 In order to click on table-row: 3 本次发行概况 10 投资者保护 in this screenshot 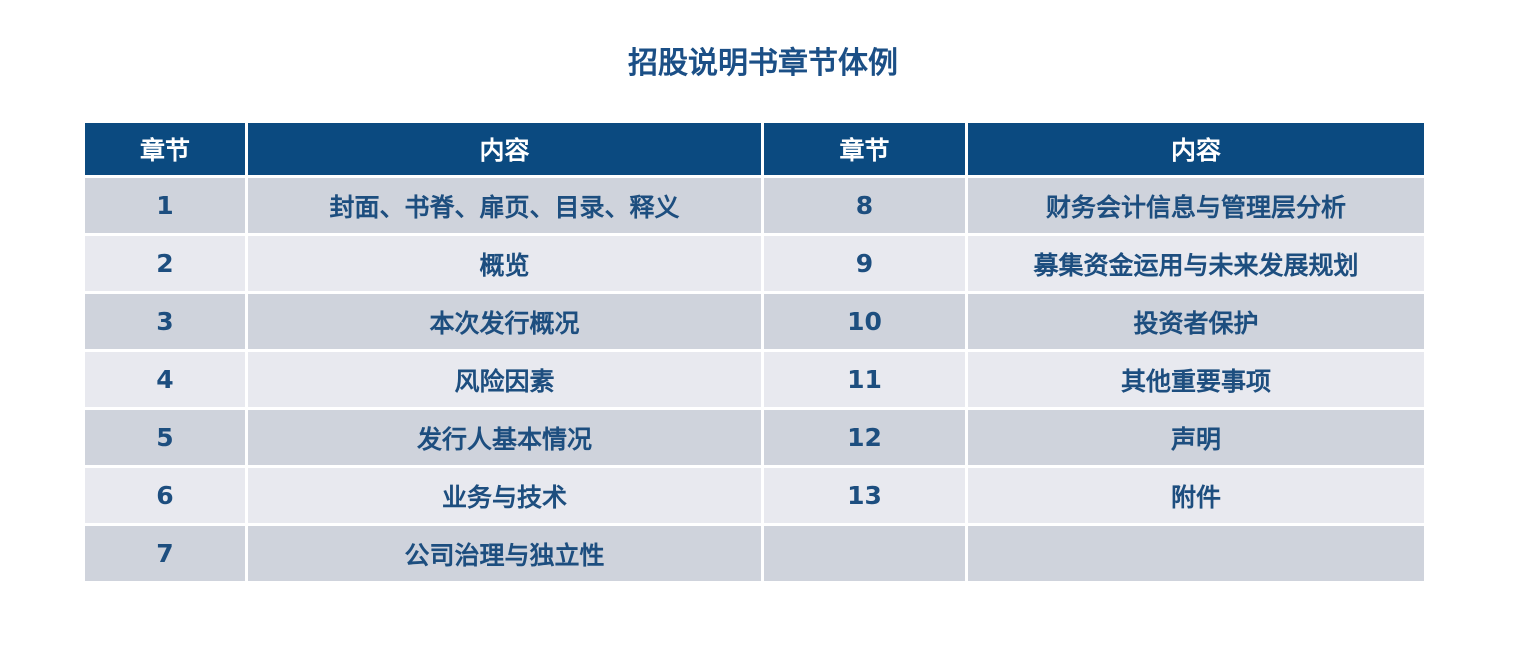, I will do `click(754, 321)`.